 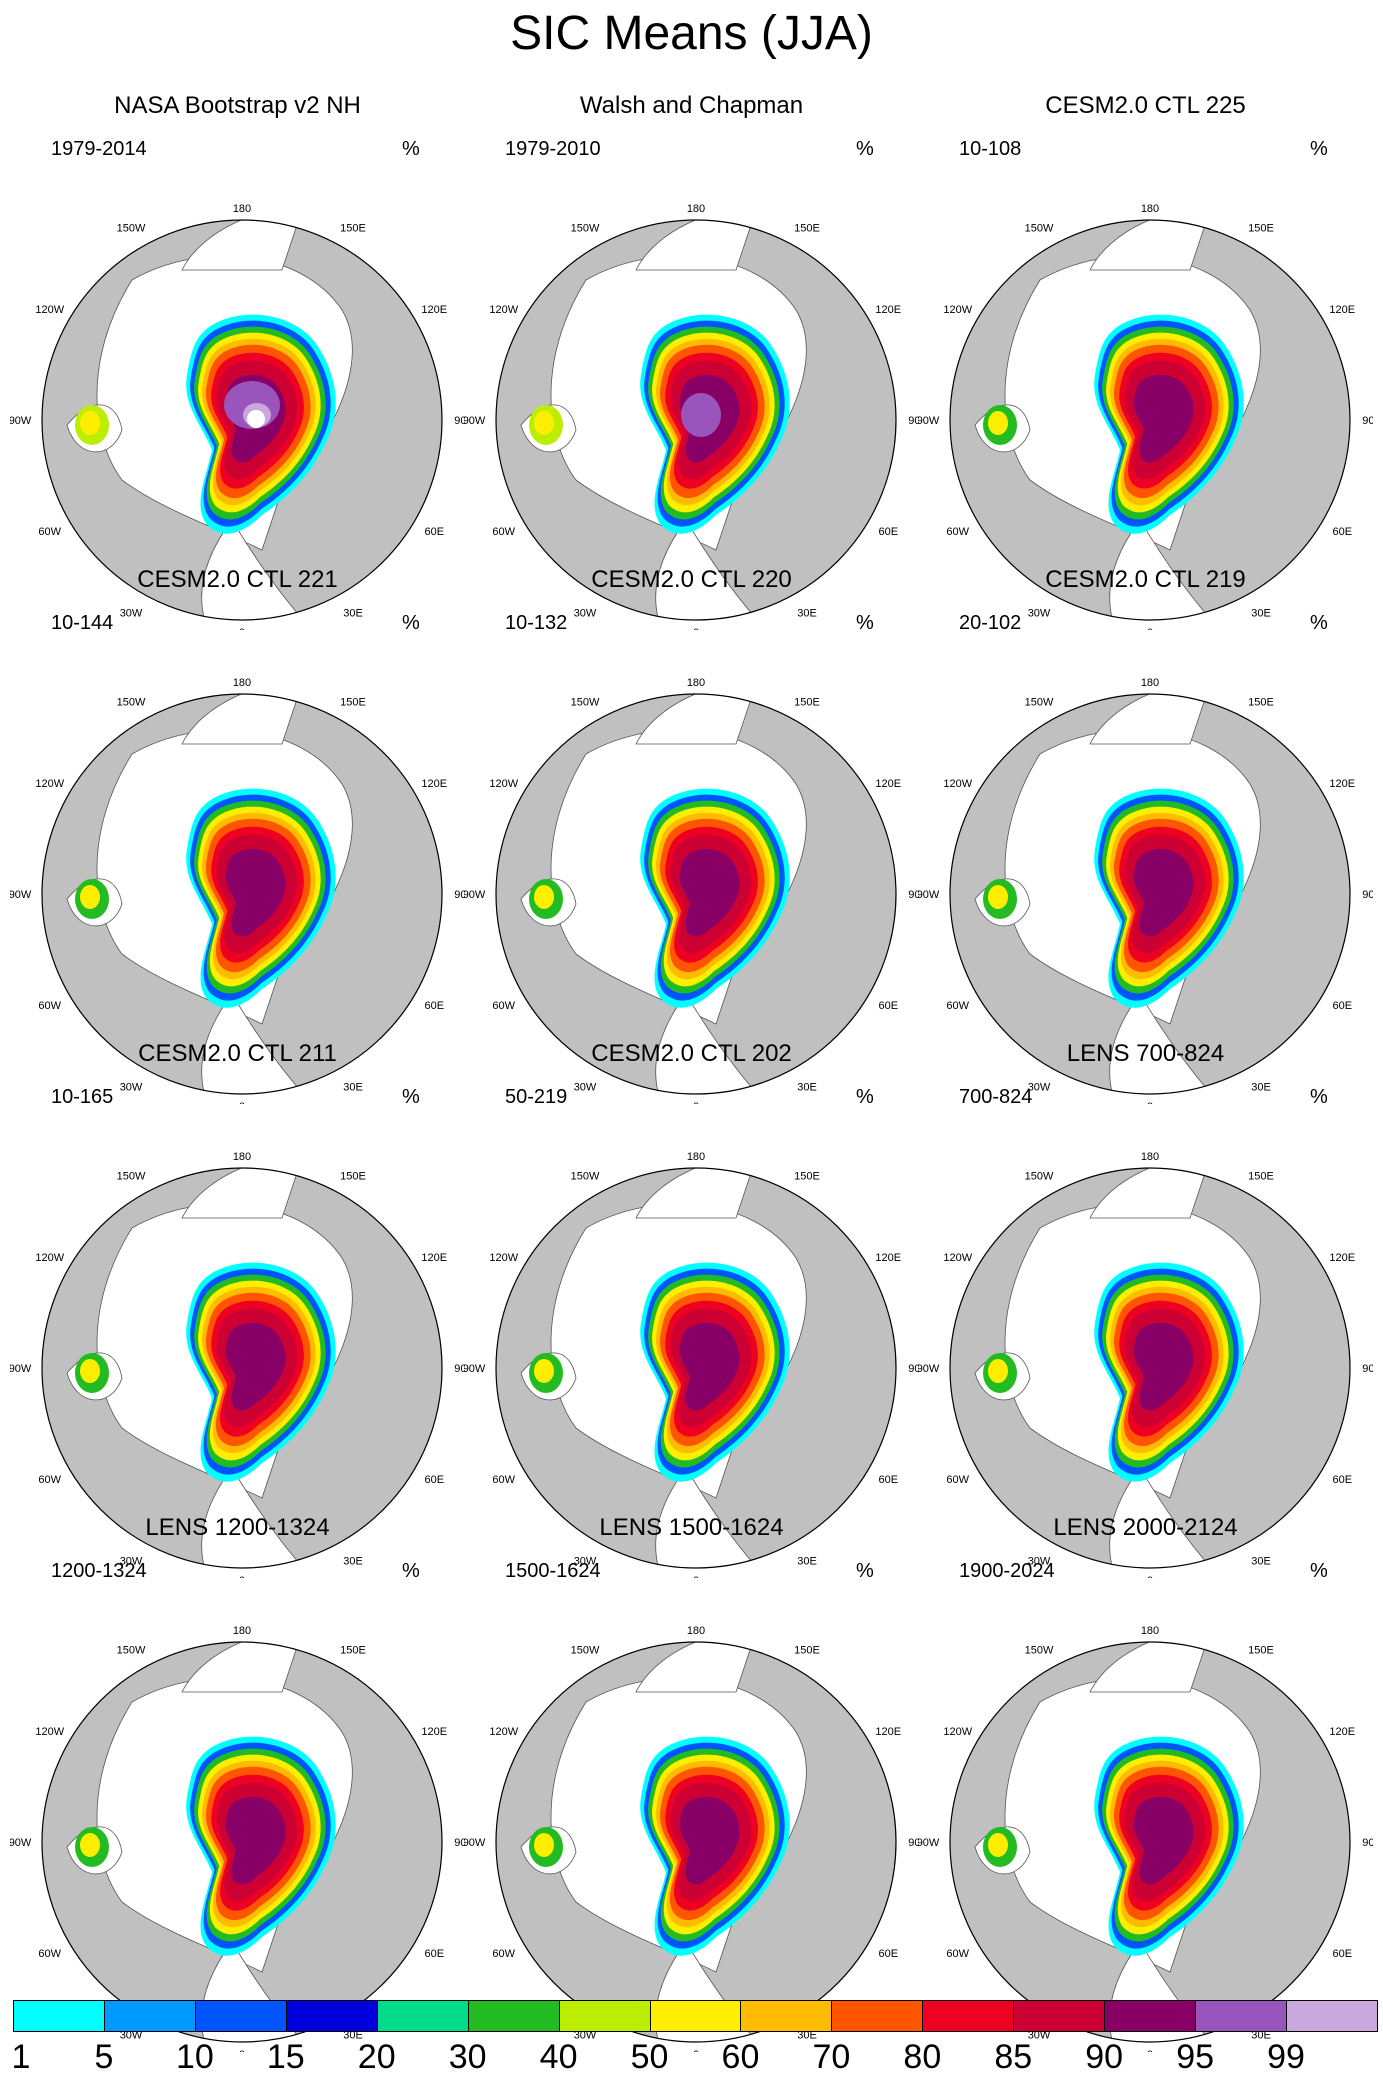 What do you see at coordinates (649, 2057) in the screenshot?
I see `colorbar-label: 50` at bounding box center [649, 2057].